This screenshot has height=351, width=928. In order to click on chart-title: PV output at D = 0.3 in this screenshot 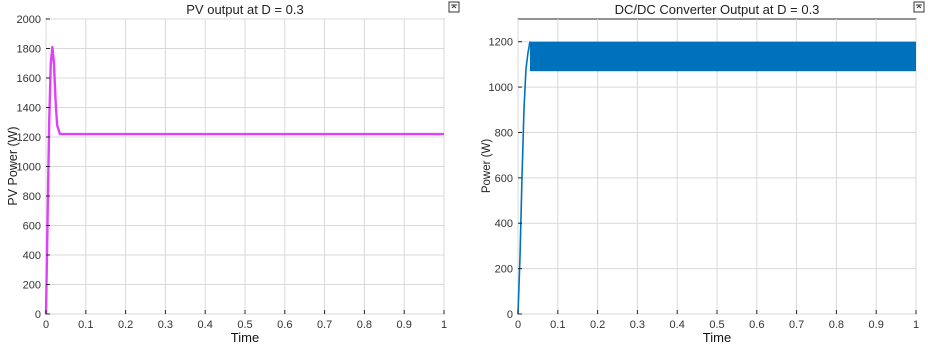, I will do `click(244, 9)`.